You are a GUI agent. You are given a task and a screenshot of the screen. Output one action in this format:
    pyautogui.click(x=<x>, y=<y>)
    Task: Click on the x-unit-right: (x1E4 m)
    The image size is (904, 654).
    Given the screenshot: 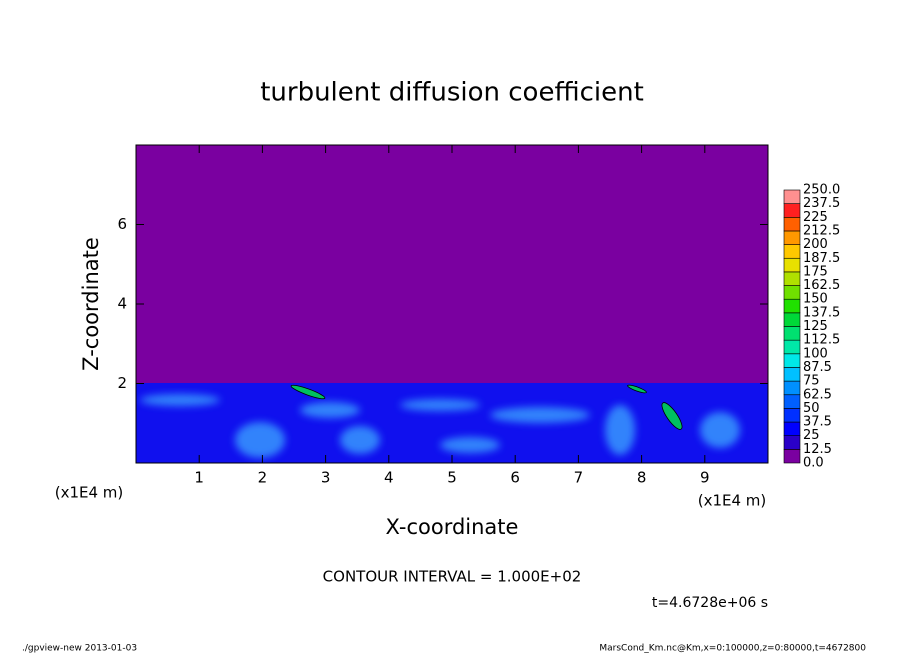 What is the action you would take?
    pyautogui.click(x=732, y=501)
    